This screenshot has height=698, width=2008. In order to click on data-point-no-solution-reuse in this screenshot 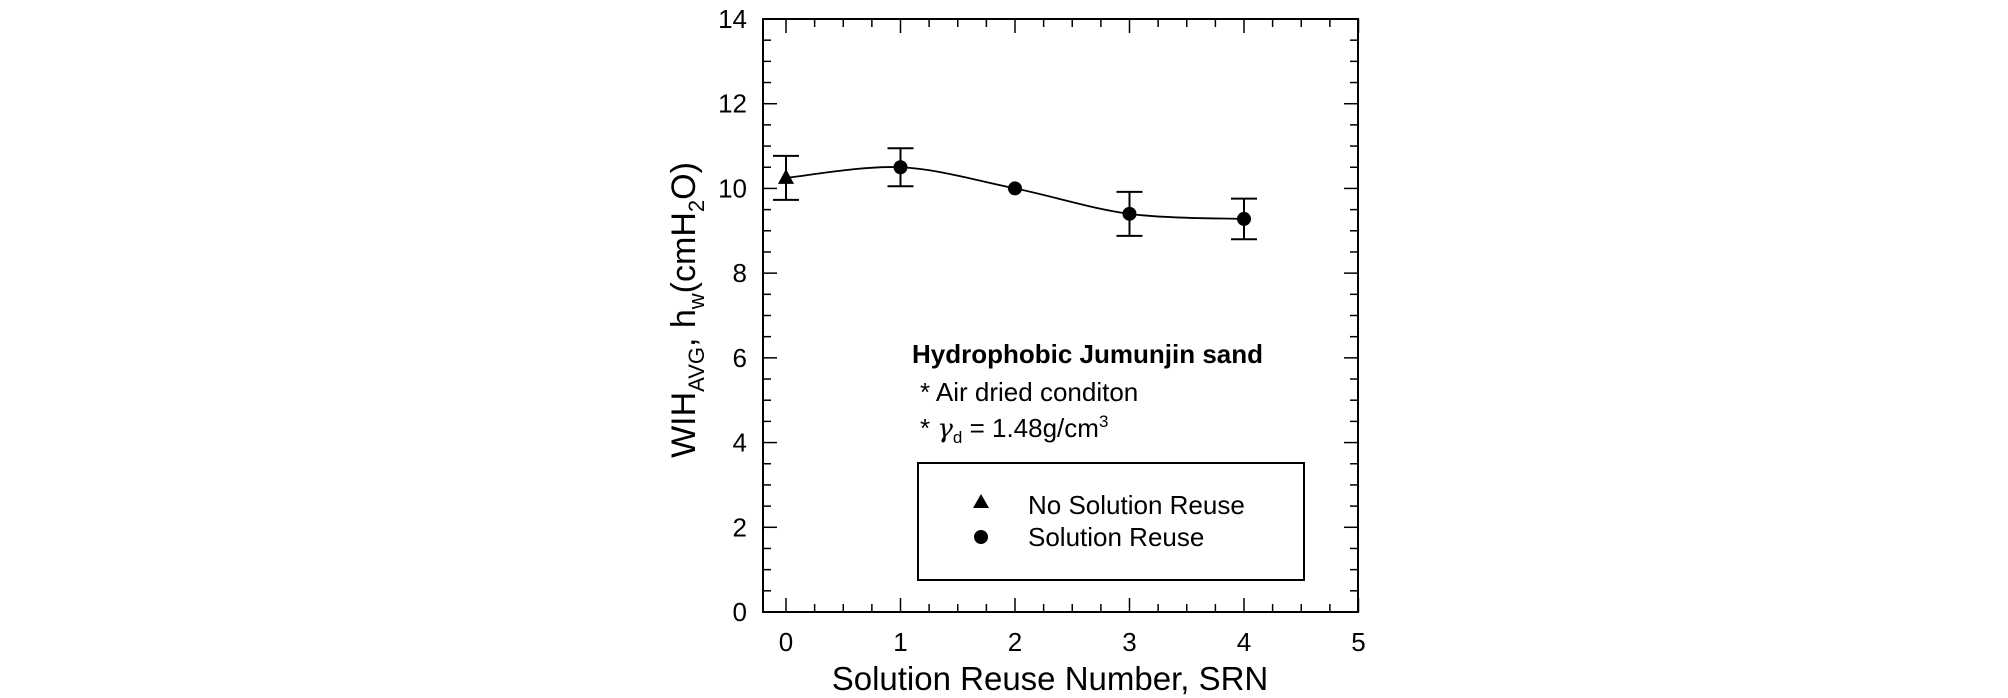, I will do `click(786, 176)`.